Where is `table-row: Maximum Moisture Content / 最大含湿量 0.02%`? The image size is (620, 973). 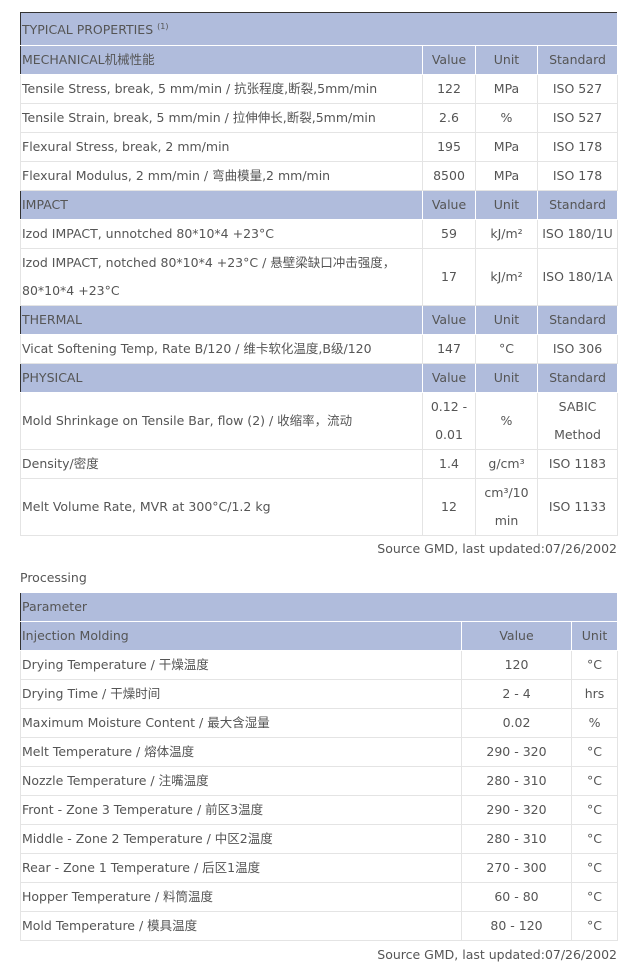 table-row: Maximum Moisture Content / 最大含湿量 0.02% is located at coordinates (319, 723).